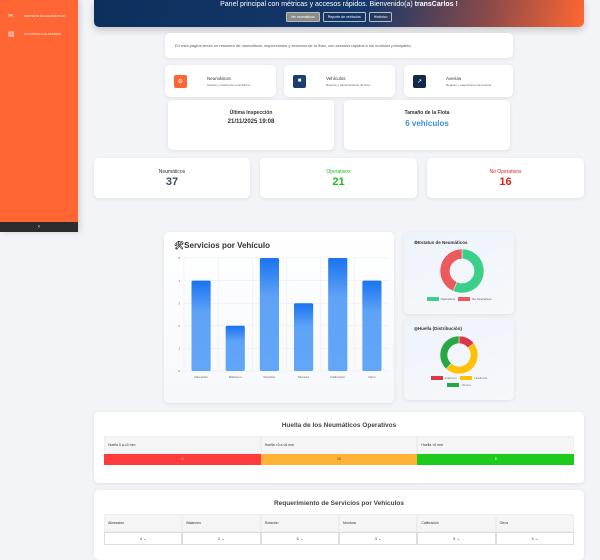 This screenshot has height=560, width=600. I want to click on legend-label: 0-≤3 mm, so click(450, 378).